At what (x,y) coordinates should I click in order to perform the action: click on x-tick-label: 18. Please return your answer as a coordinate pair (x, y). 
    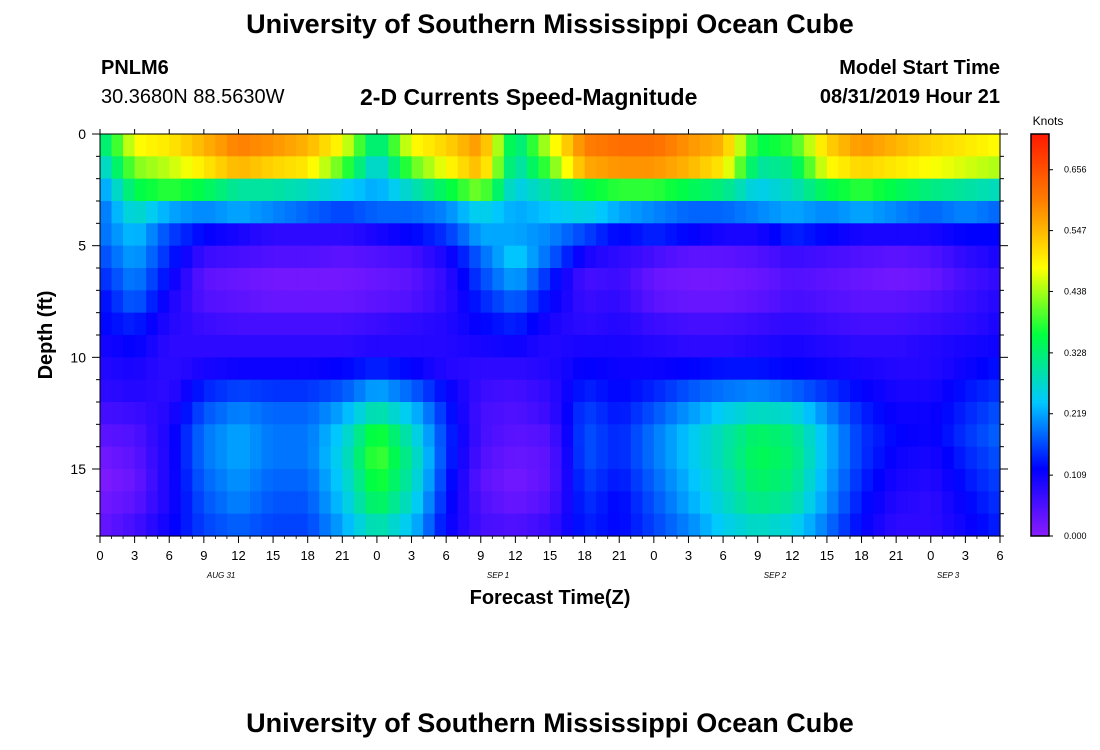
    Looking at the image, I should click on (584, 555).